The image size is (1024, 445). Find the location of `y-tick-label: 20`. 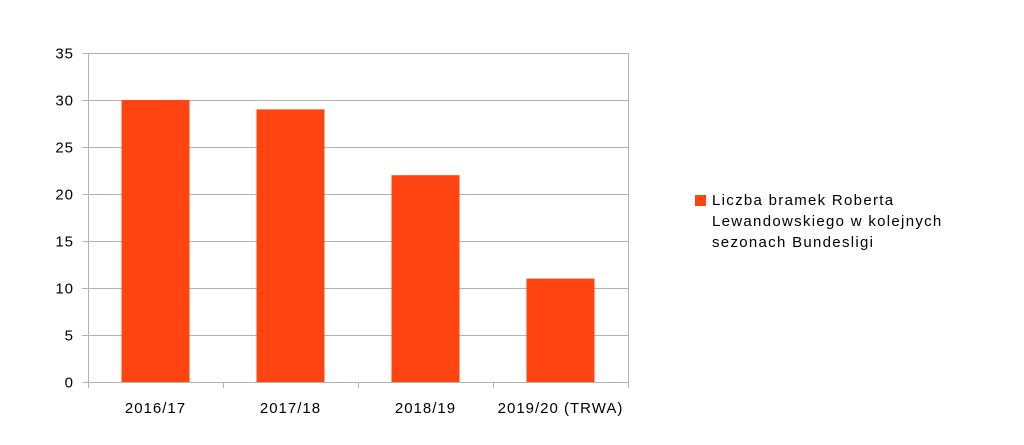

y-tick-label: 20 is located at coordinates (64, 195).